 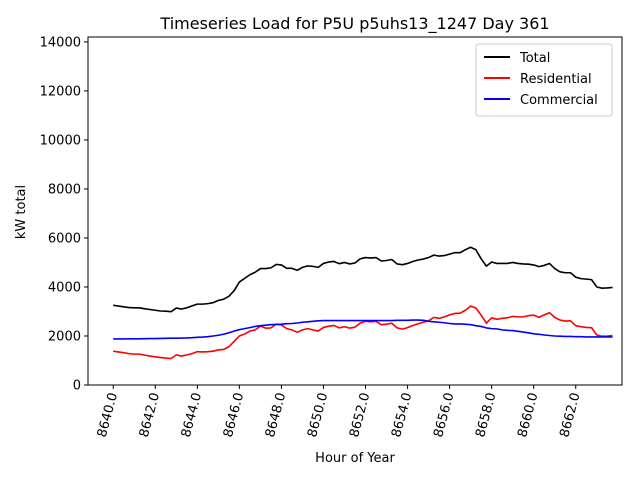 I want to click on y-tick-label: 4000, so click(x=64, y=287).